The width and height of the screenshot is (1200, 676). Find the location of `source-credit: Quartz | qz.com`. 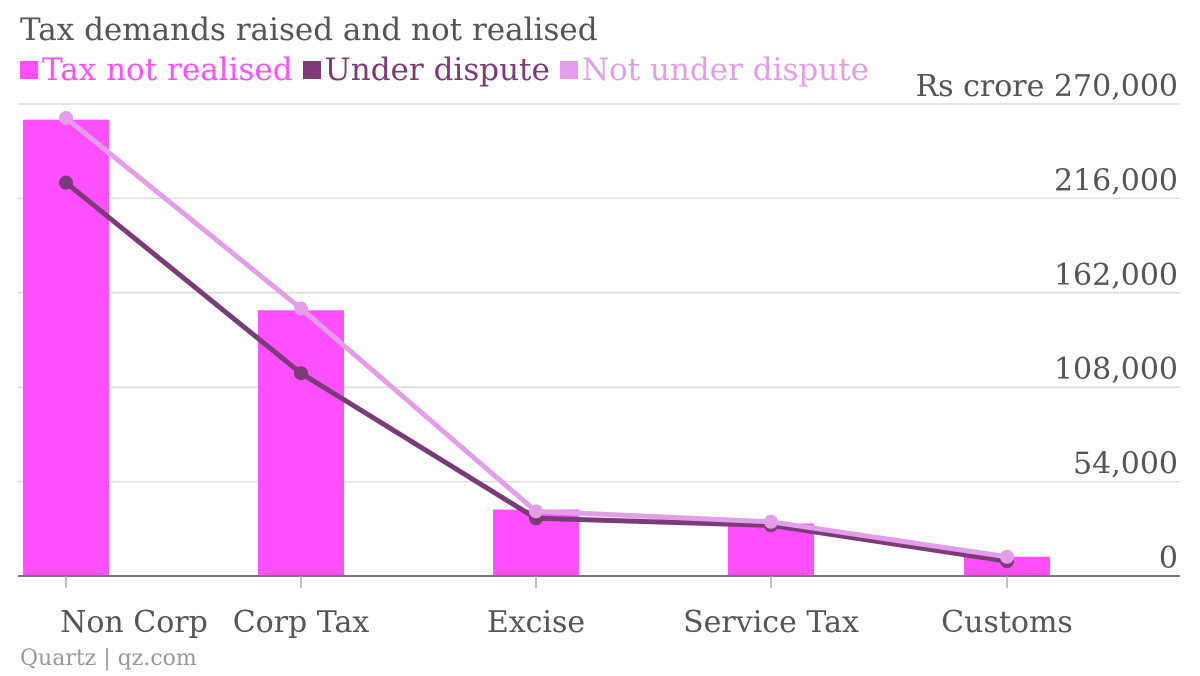

source-credit: Quartz | qz.com is located at coordinates (108, 658).